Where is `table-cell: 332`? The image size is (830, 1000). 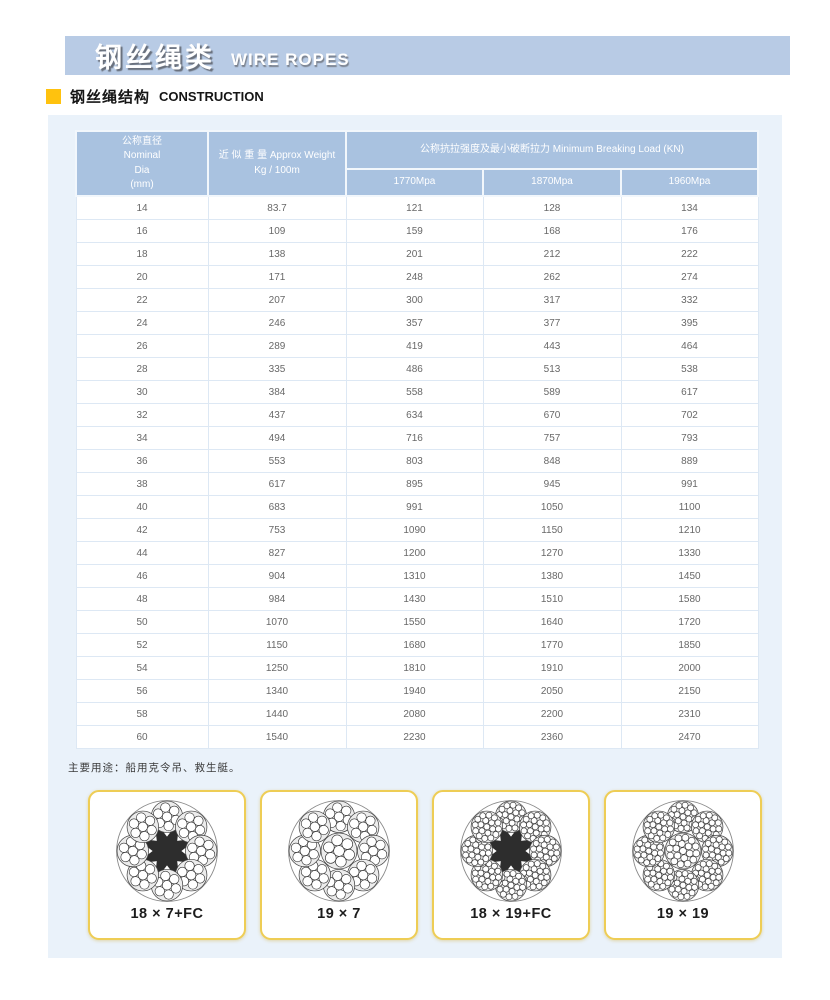
table-cell: 332 is located at coordinates (689, 300).